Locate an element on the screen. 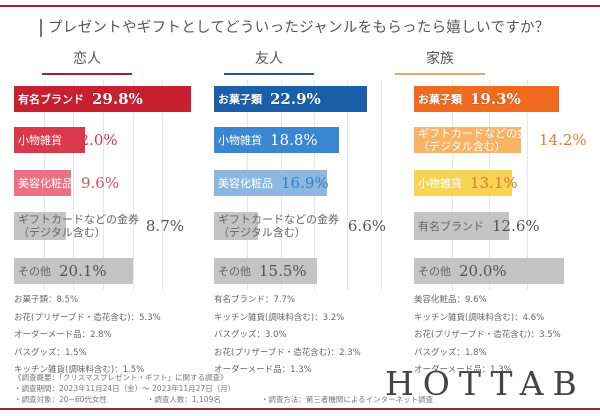 This screenshot has width=600, height=416. other-answer-item: バスグッズ：1.5% is located at coordinates (50, 352).